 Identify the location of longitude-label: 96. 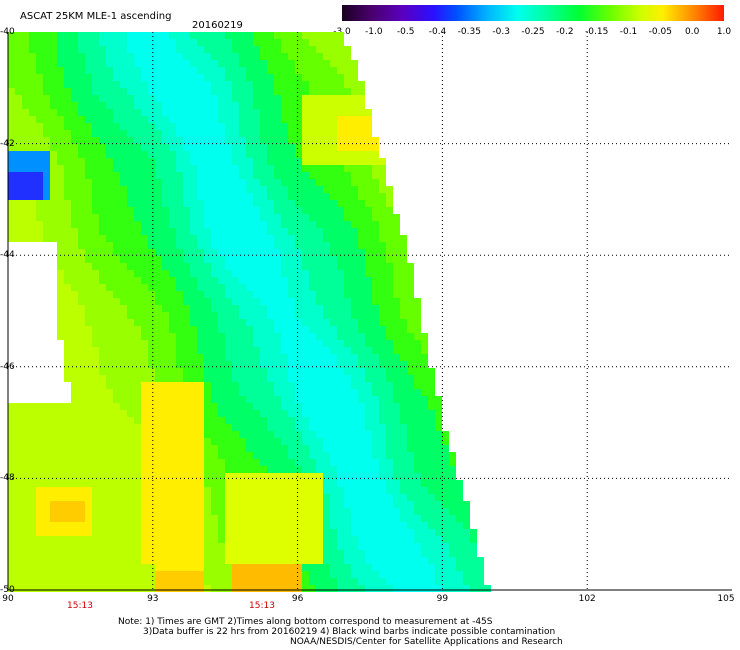
(297, 599).